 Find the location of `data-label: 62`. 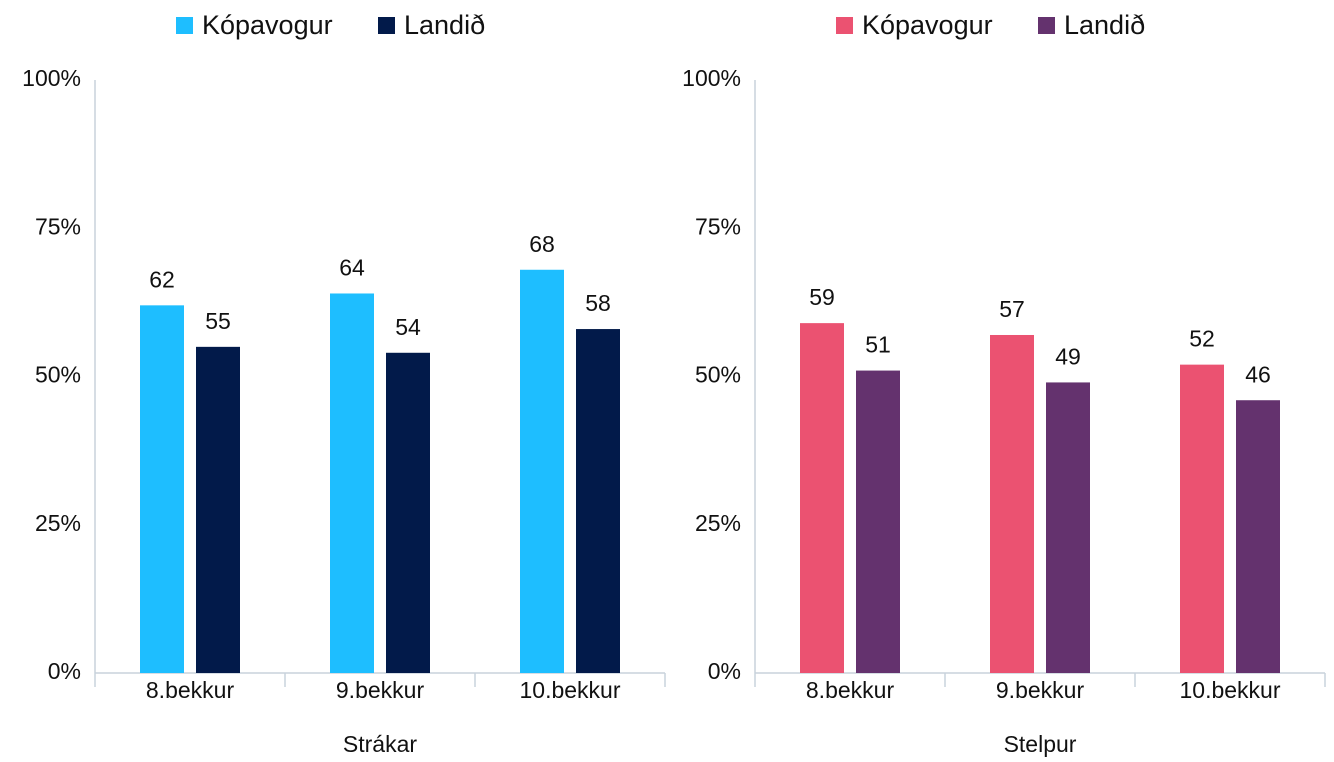

data-label: 62 is located at coordinates (162, 279).